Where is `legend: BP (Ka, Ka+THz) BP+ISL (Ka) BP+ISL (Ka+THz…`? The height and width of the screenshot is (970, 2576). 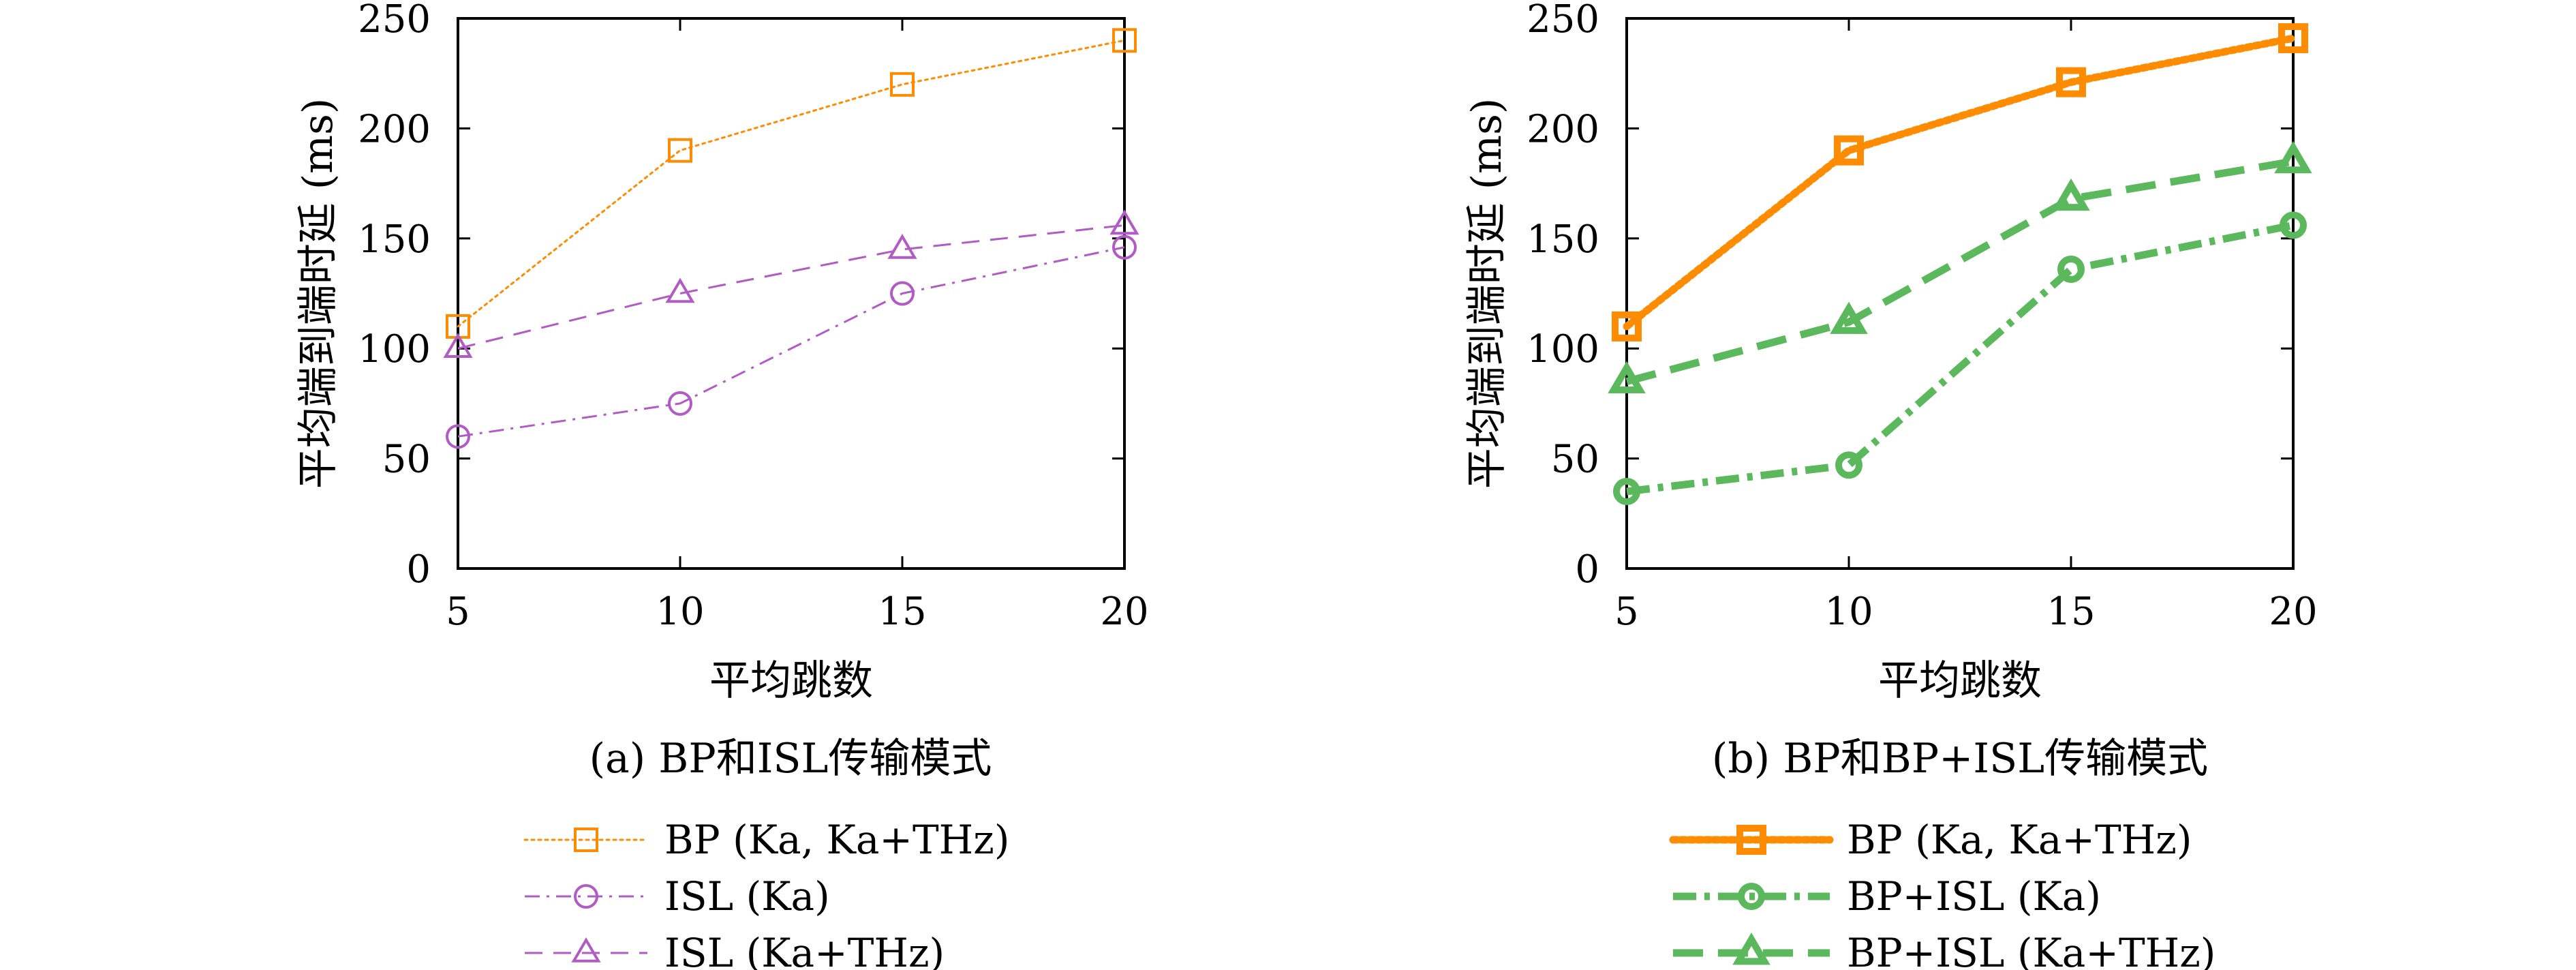
legend: BP (Ka, Ka+THz) BP+ISL (Ka) BP+ISL (Ka+THz… is located at coordinates (1942, 893).